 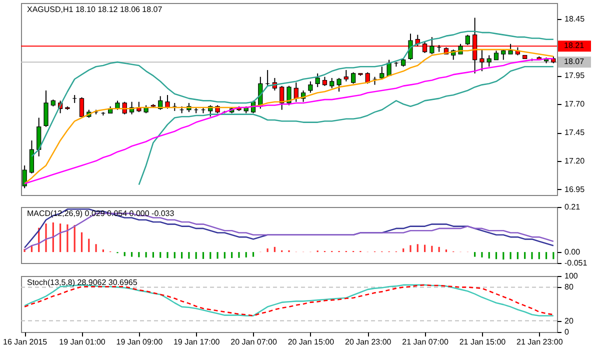 I want to click on x-tick-label: 20 Jan 15:00, so click(x=311, y=342).